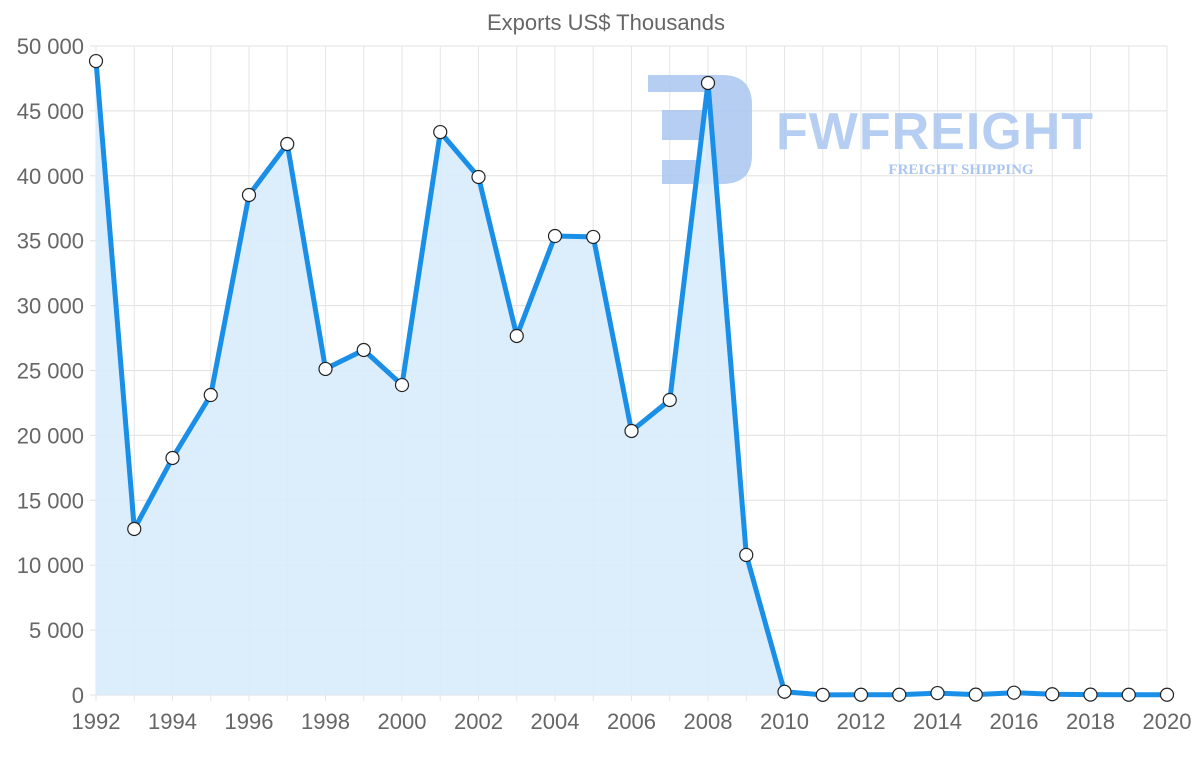  I want to click on y-tick-label: 0, so click(78, 695).